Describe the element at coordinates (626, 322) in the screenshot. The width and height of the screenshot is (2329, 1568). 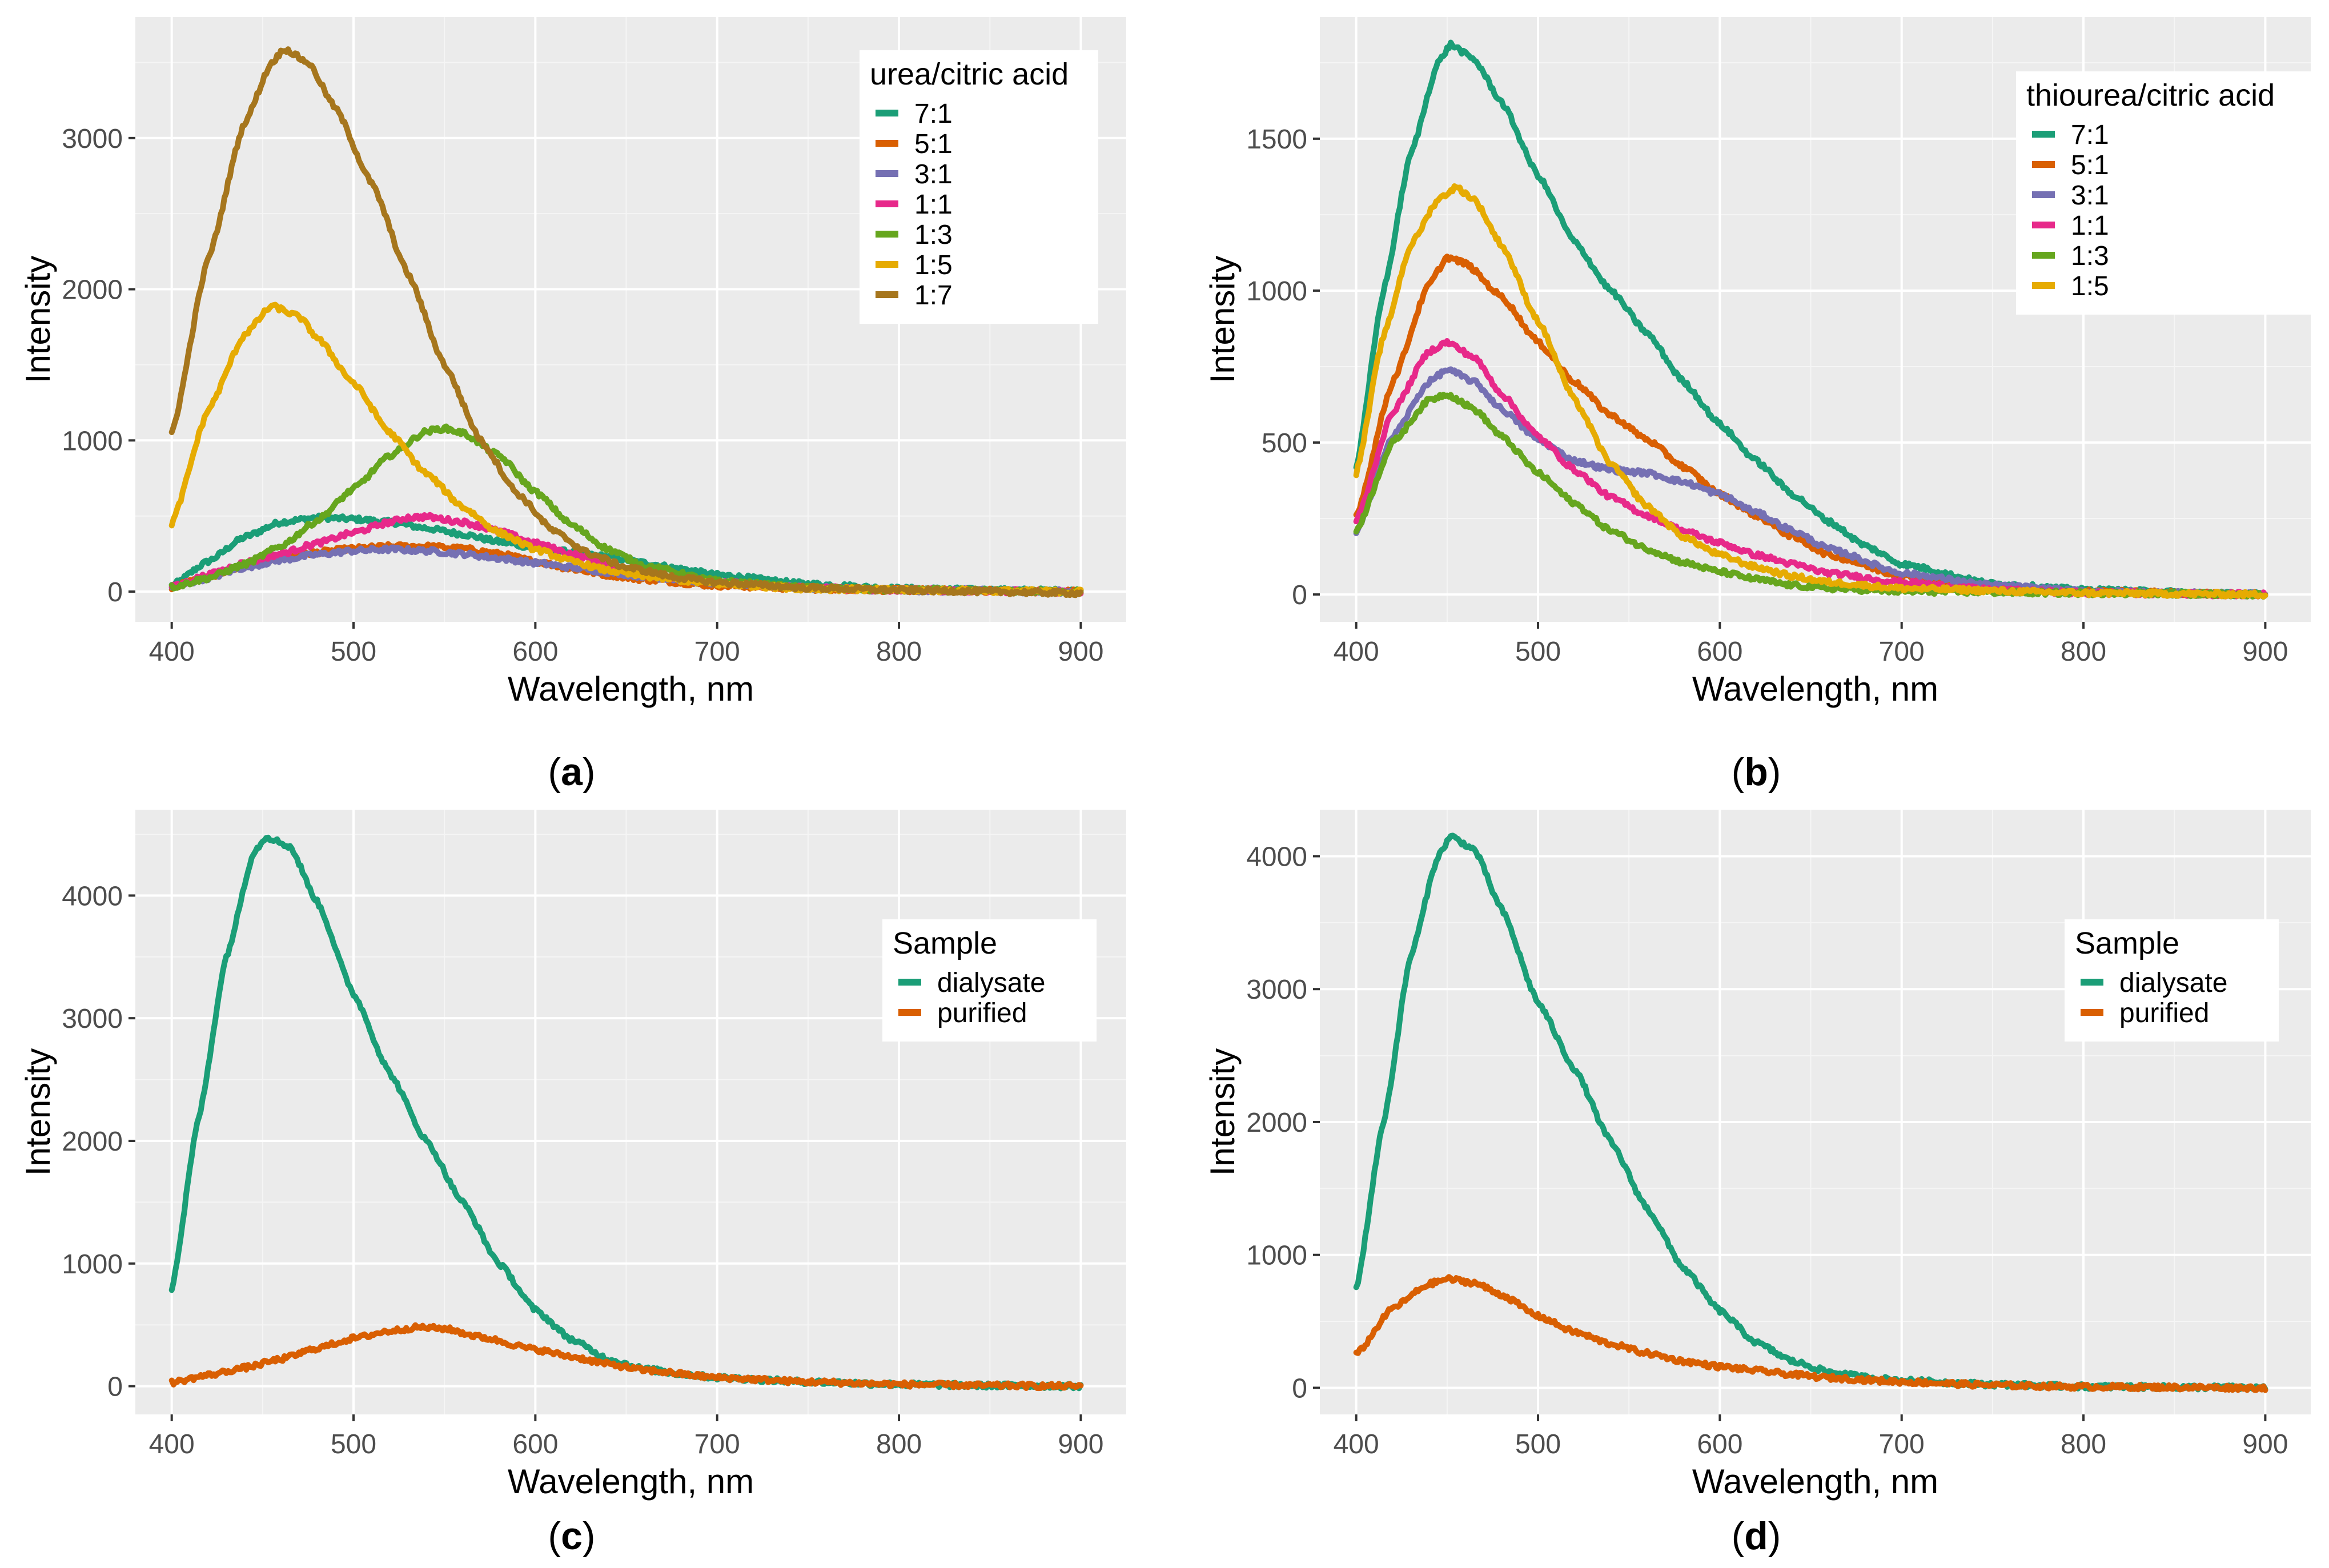
I see `series-line-1:7` at that location.